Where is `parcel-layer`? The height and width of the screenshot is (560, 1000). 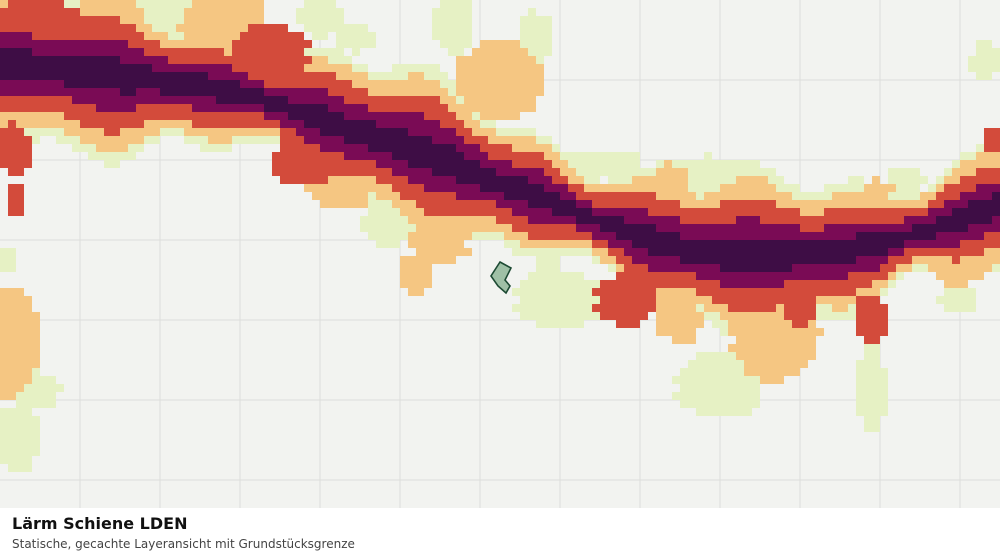 parcel-layer is located at coordinates (501, 277).